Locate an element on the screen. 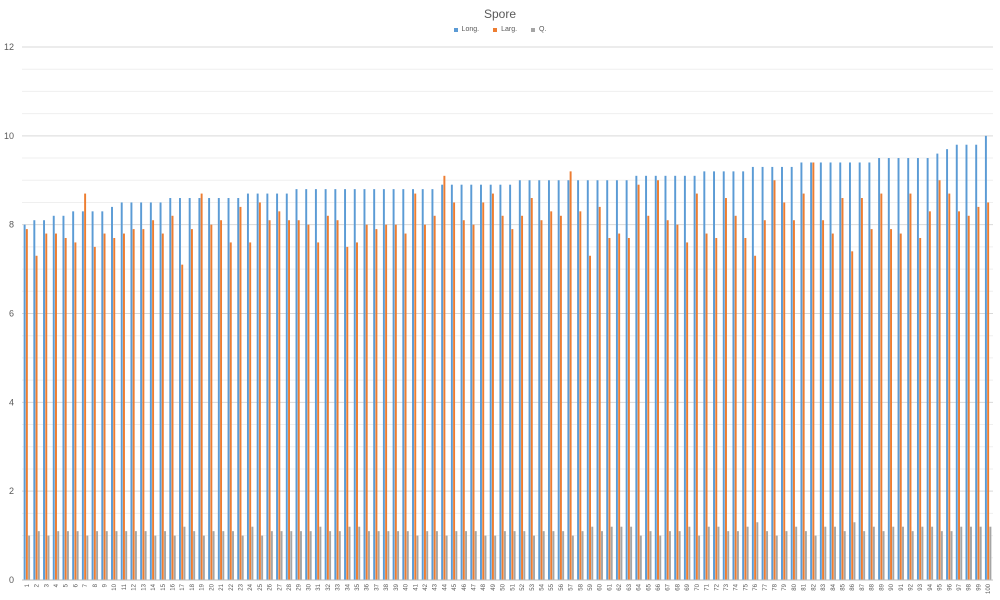  x-tick-label: 23 is located at coordinates (241, 586).